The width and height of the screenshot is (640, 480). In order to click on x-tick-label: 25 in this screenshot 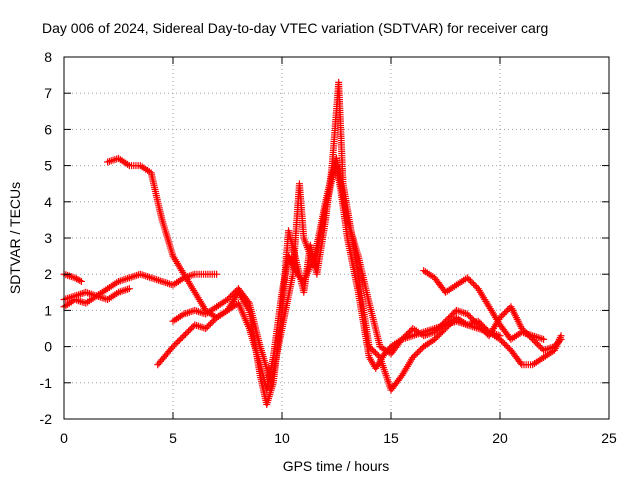, I will do `click(609, 438)`.